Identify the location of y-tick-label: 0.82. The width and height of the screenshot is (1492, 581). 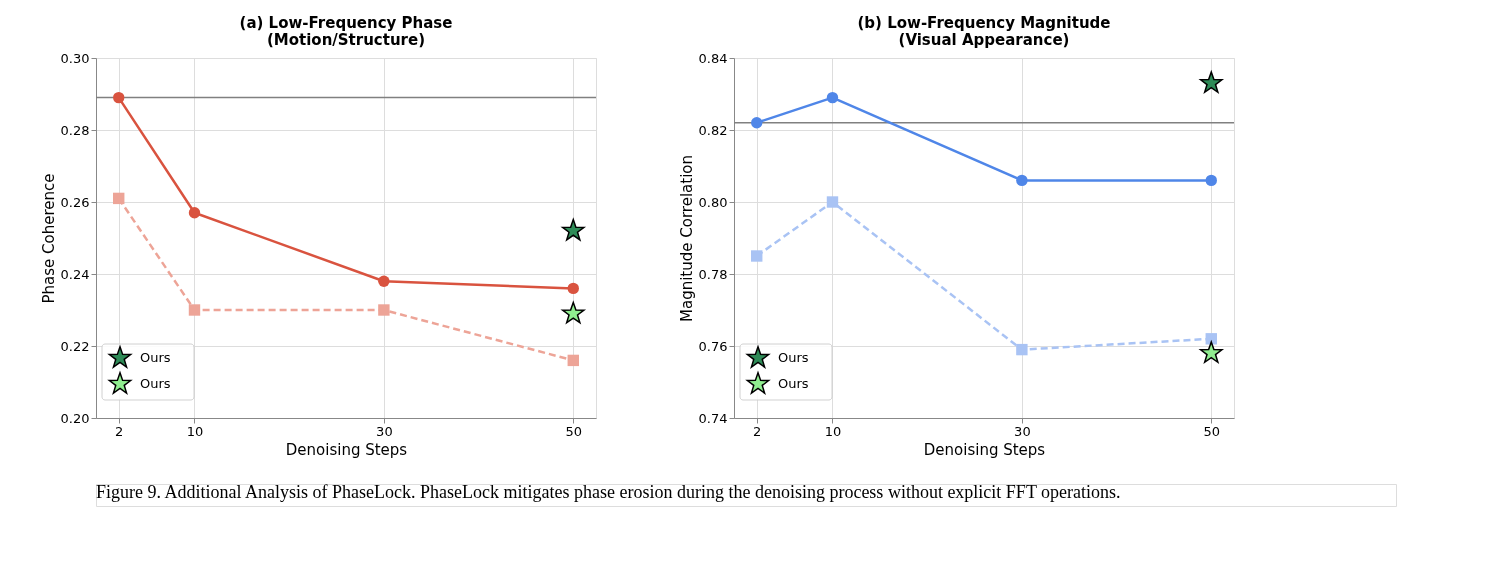
(713, 130).